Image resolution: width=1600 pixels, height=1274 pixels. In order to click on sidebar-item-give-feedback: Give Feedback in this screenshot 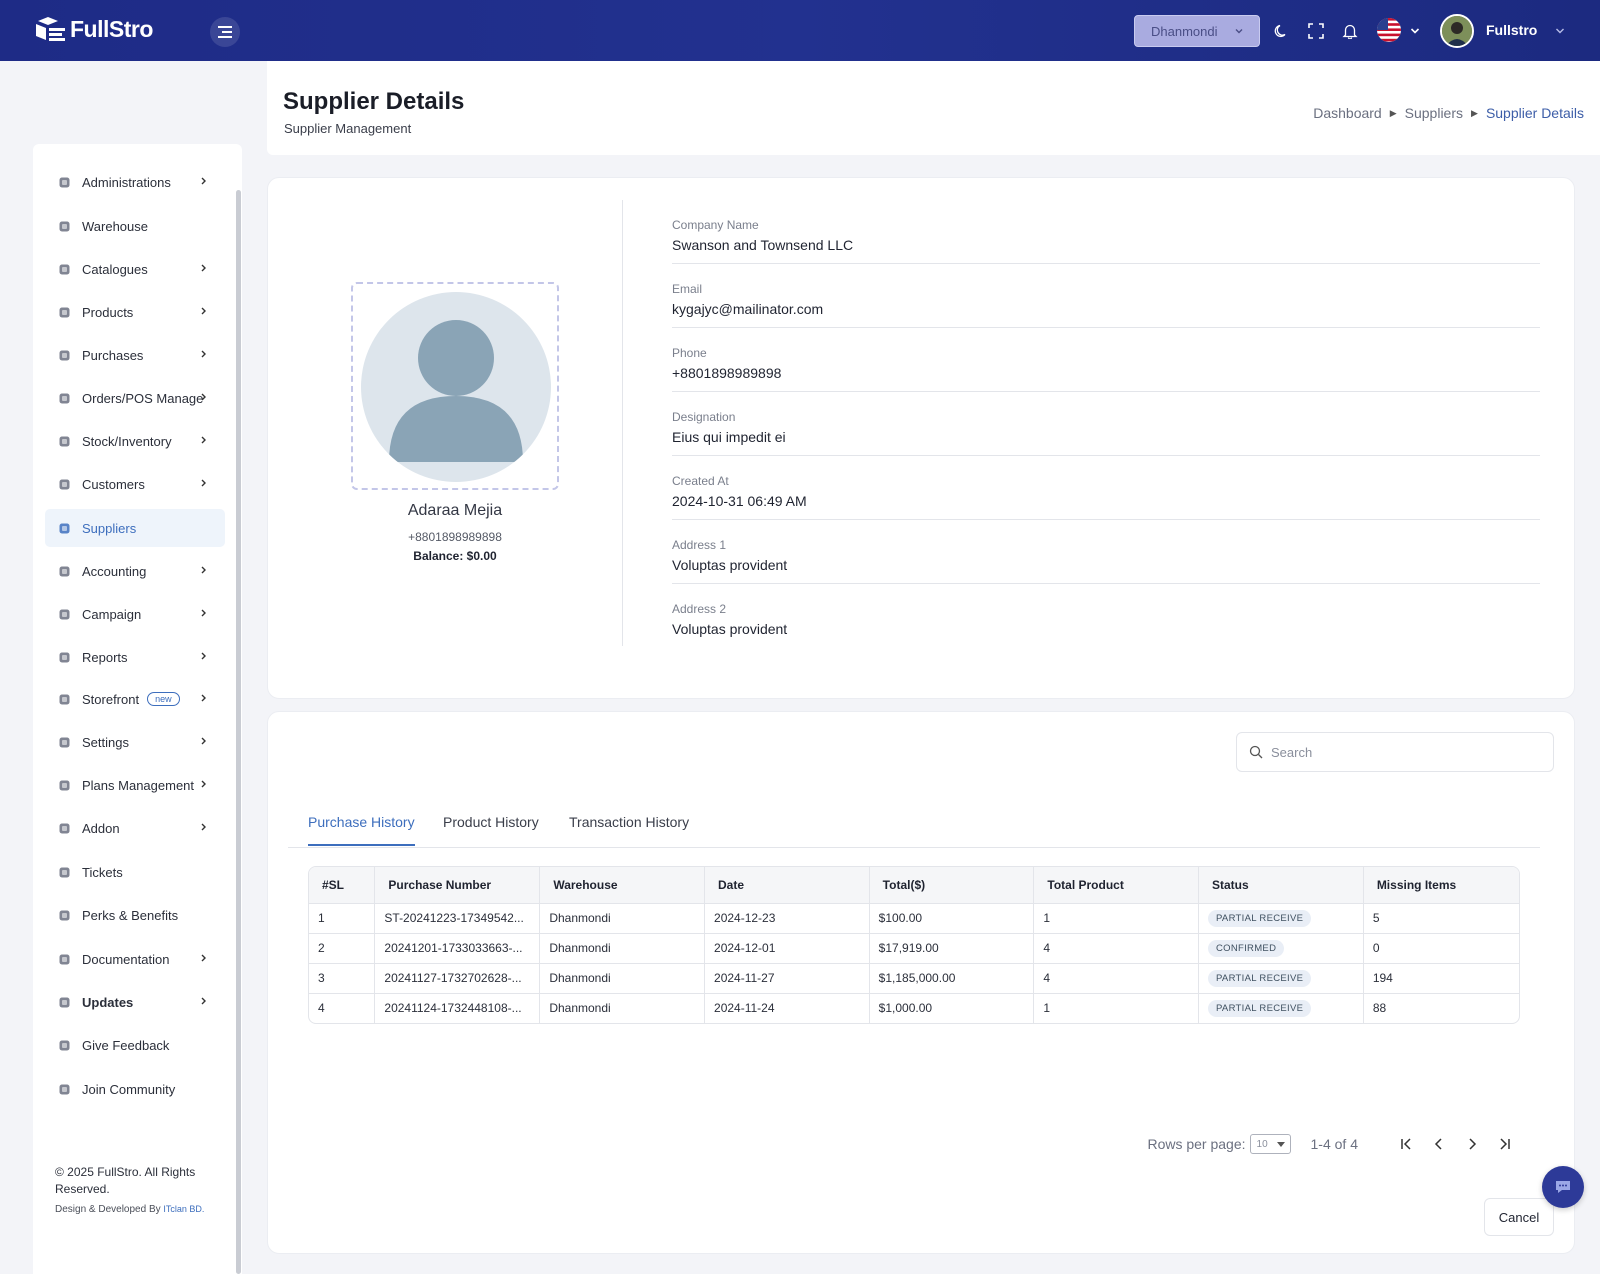, I will do `click(135, 1045)`.